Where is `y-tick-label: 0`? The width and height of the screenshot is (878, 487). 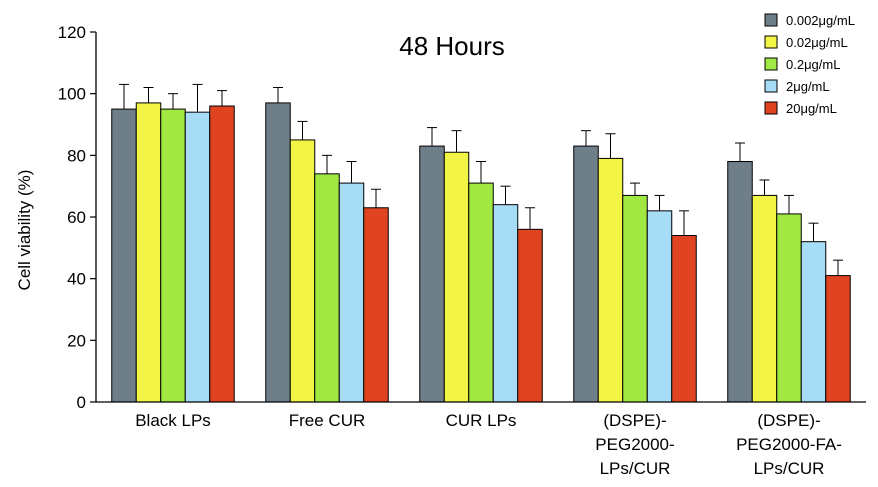 y-tick-label: 0 is located at coordinates (81, 402).